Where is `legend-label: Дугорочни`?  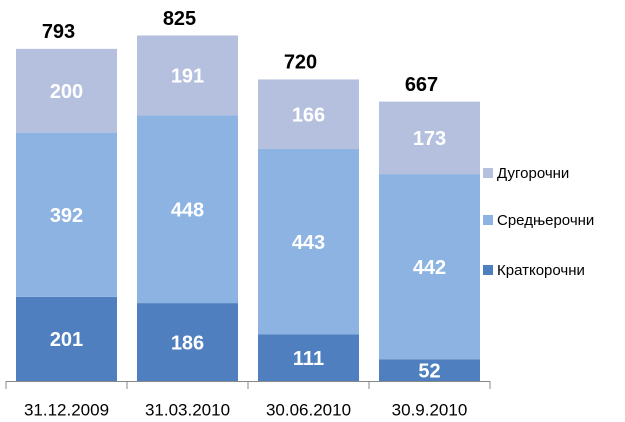 legend-label: Дугорочни is located at coordinates (533, 173).